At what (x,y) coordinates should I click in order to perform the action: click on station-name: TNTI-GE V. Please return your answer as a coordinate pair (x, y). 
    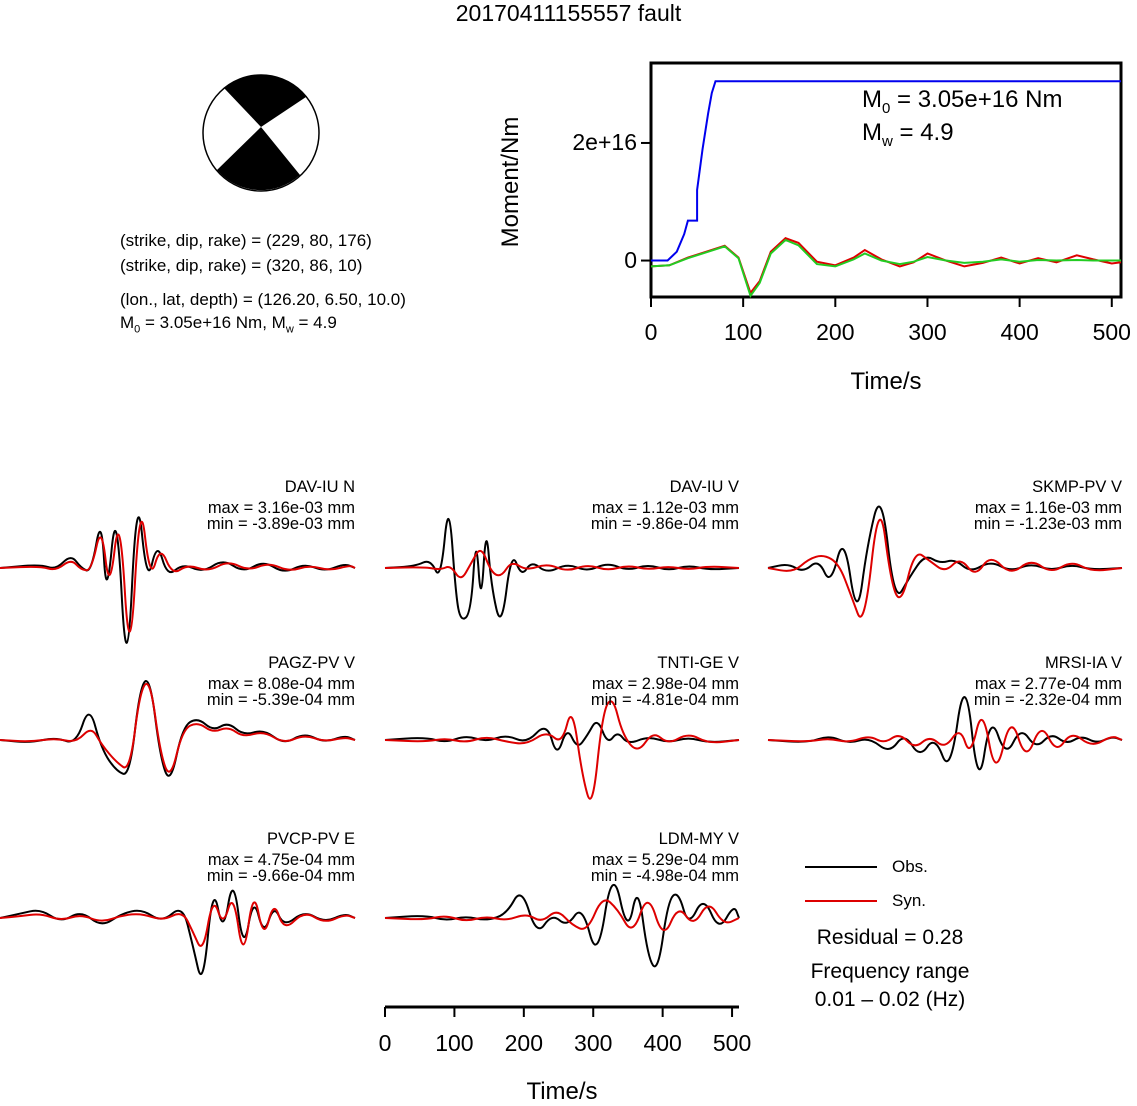
    Looking at the image, I should click on (698, 663).